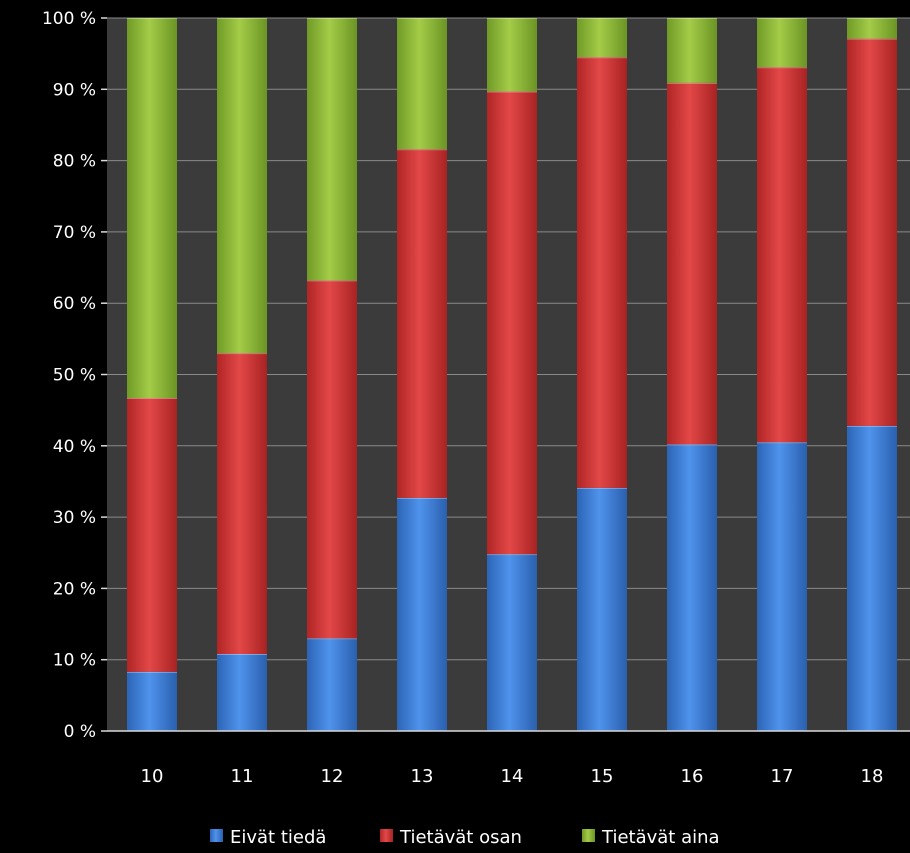 This screenshot has width=910, height=853. Describe the element at coordinates (278, 837) in the screenshot. I see `legend-label: Eivät tiedä` at that location.